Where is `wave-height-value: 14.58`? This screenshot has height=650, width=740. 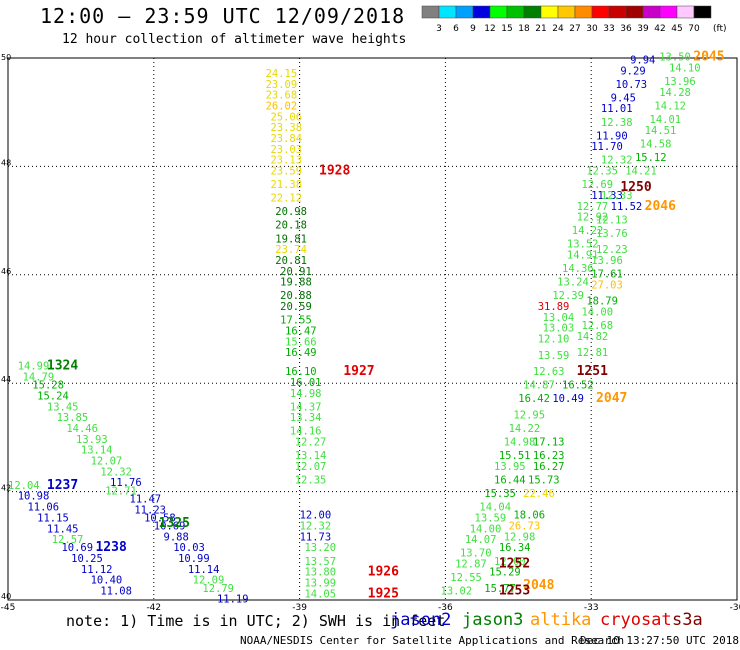 wave-height-value: 14.58 is located at coordinates (656, 144).